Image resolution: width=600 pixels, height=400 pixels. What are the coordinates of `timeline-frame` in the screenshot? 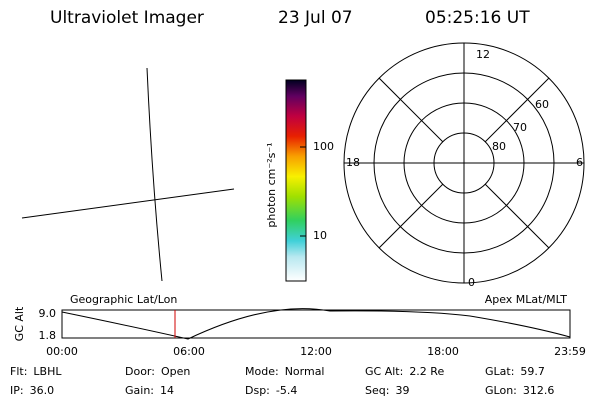 It's located at (316, 324).